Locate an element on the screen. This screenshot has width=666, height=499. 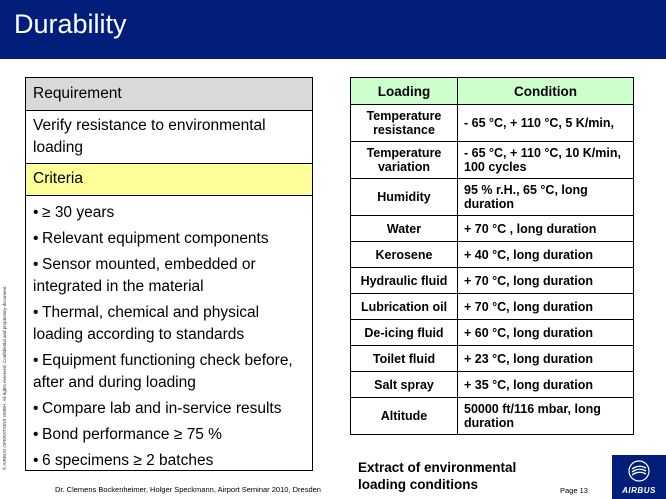
loading-cell: Hydraulic fluid is located at coordinates (404, 280).